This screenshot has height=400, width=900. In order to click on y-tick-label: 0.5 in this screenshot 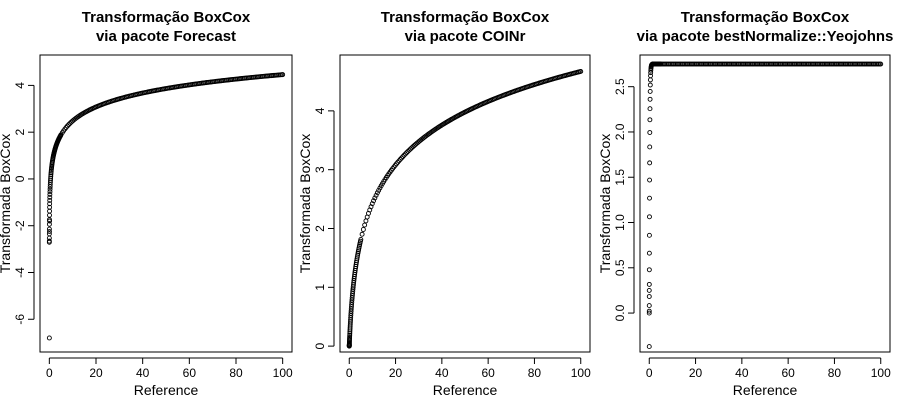, I will do `click(620, 267)`.